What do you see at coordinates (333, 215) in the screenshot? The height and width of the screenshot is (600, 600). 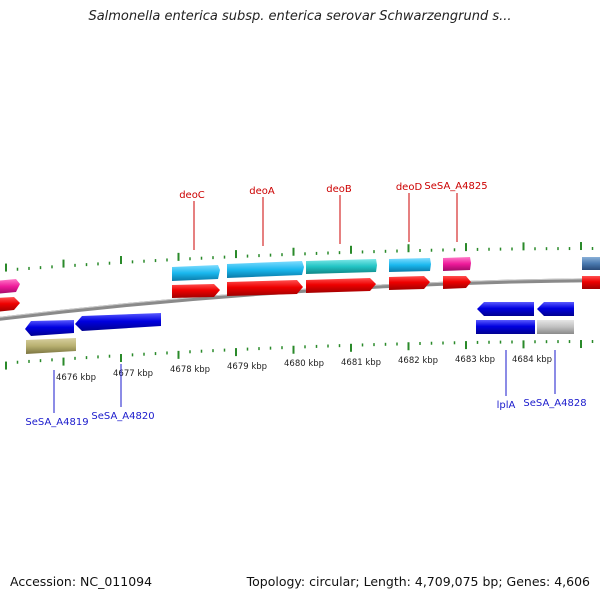 I see `top-gene-labels: deoC deoA deoB deoD SeSA_A4825` at bounding box center [333, 215].